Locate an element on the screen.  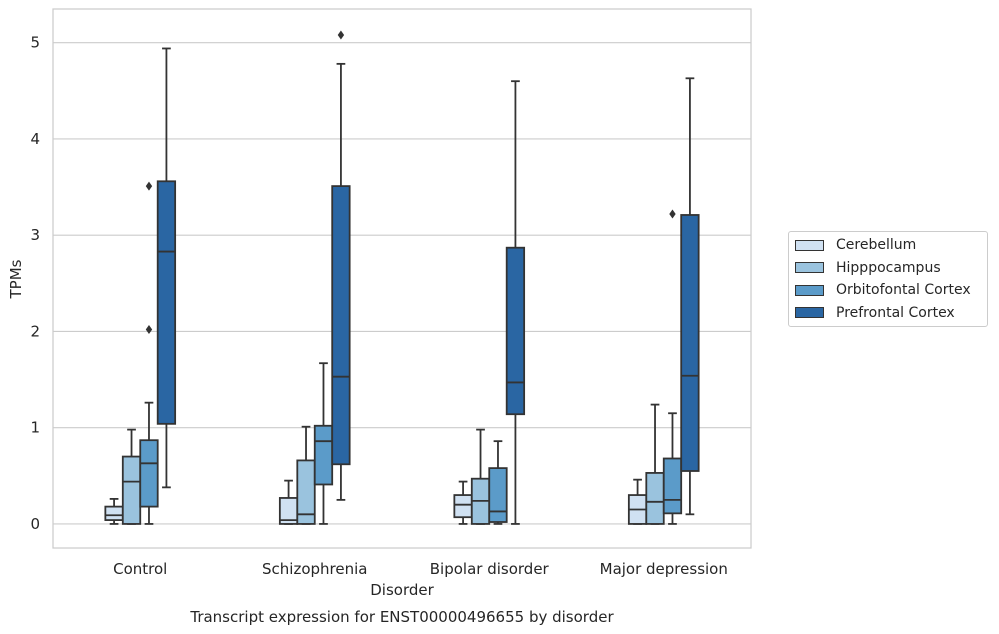
legend-item: Prefrontal Cortex is located at coordinates (875, 313).